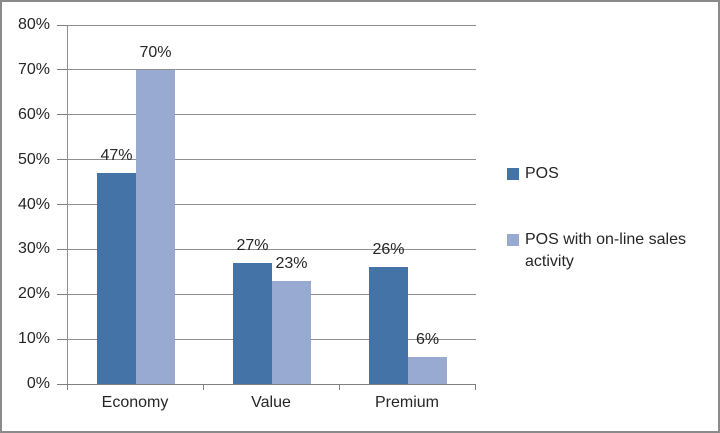  I want to click on y-axis-tick-label: 30%, so click(33, 249).